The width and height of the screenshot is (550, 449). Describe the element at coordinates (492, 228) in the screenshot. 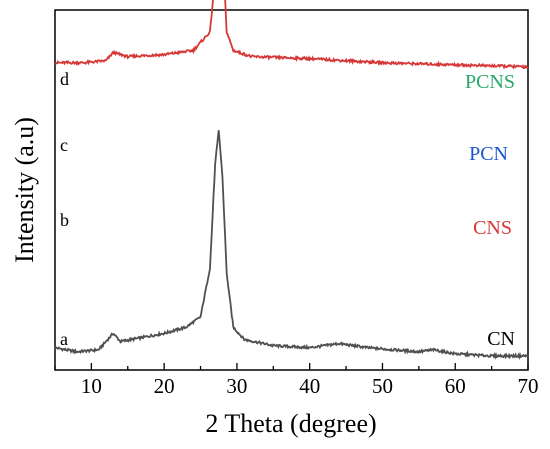

I see `series-name-cns: CNS` at that location.